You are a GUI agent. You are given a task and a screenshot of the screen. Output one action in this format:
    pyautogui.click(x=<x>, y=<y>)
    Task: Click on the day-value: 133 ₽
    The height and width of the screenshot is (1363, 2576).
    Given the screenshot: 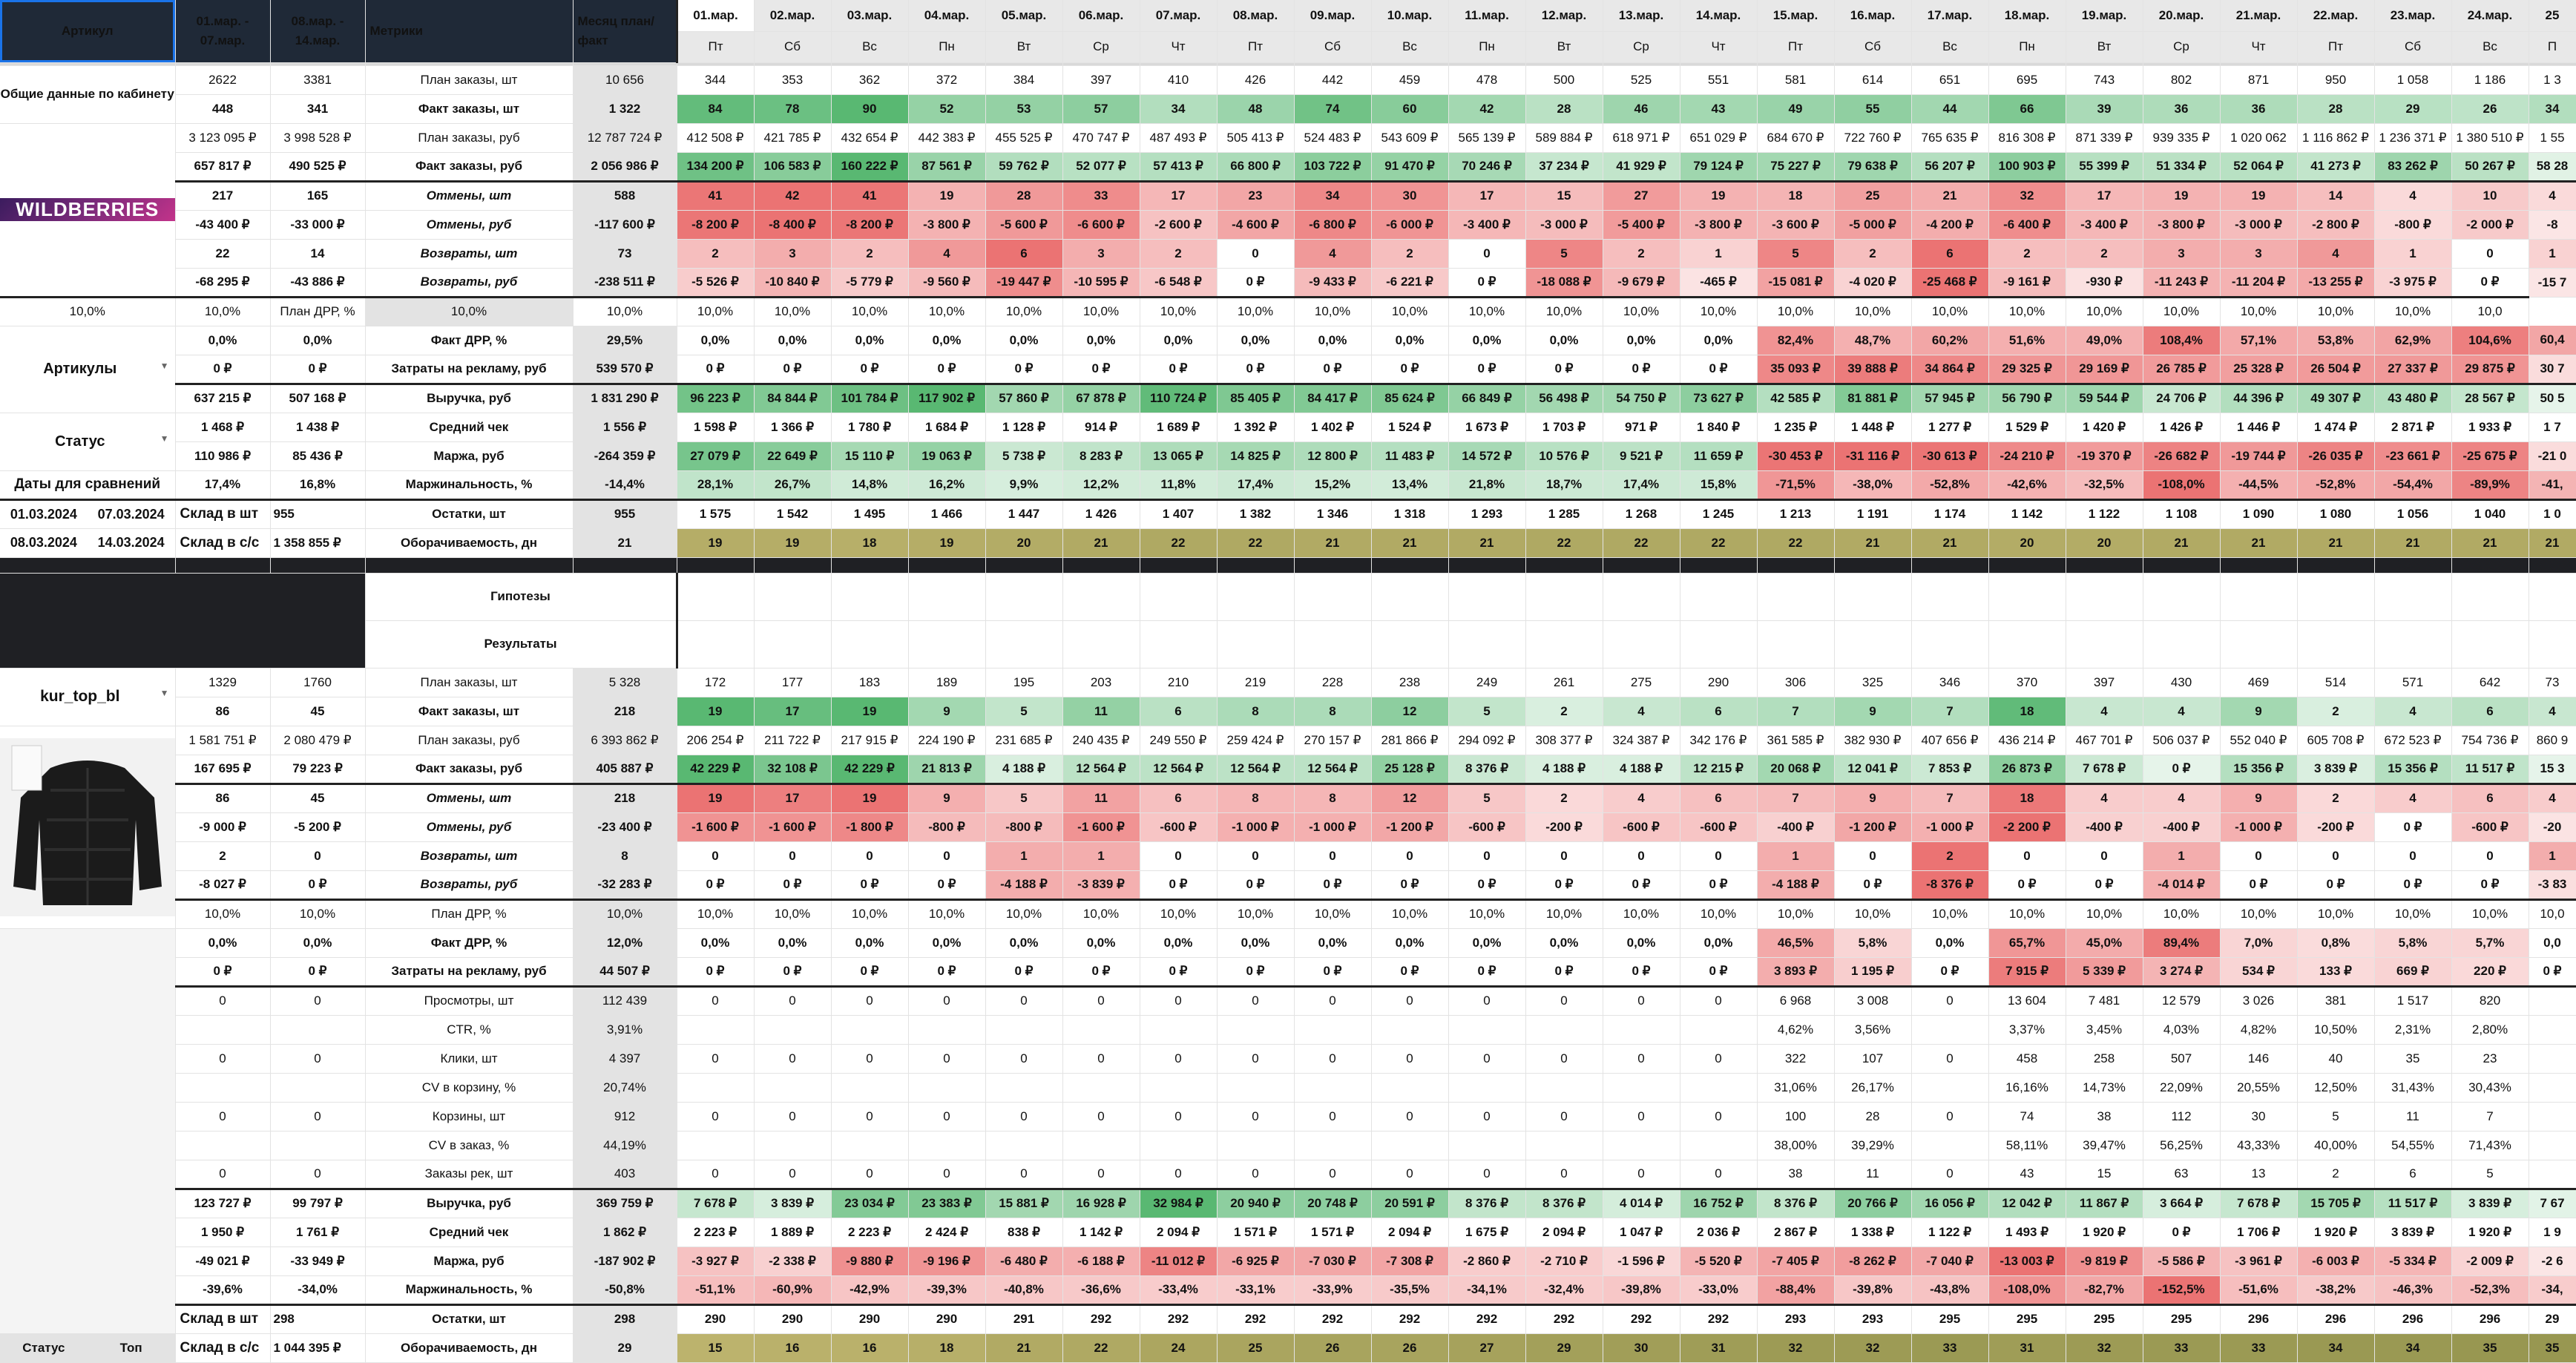 What is the action you would take?
    pyautogui.click(x=2336, y=972)
    